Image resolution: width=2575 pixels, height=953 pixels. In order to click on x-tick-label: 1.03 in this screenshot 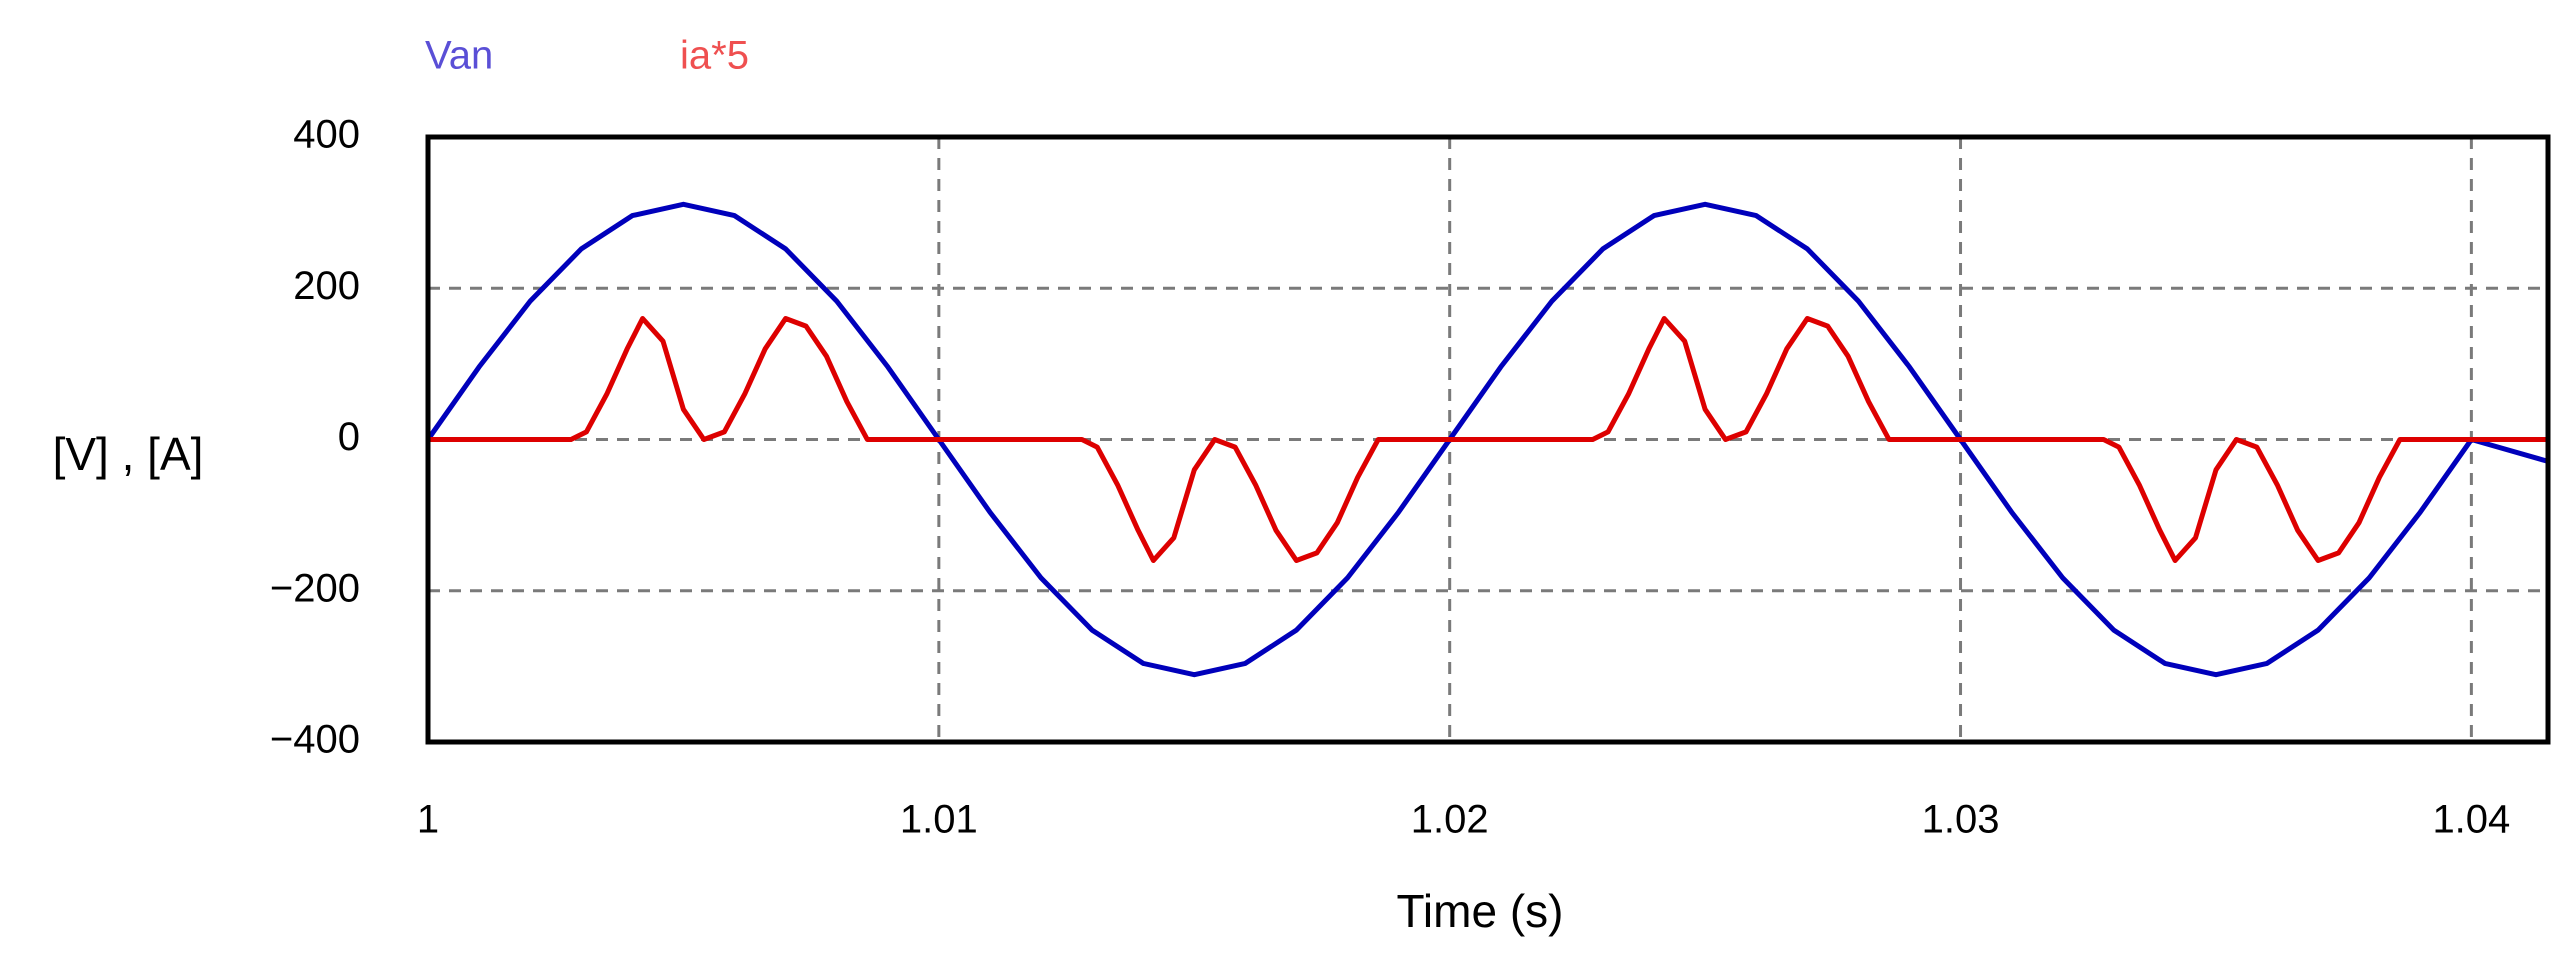, I will do `click(1961, 820)`.